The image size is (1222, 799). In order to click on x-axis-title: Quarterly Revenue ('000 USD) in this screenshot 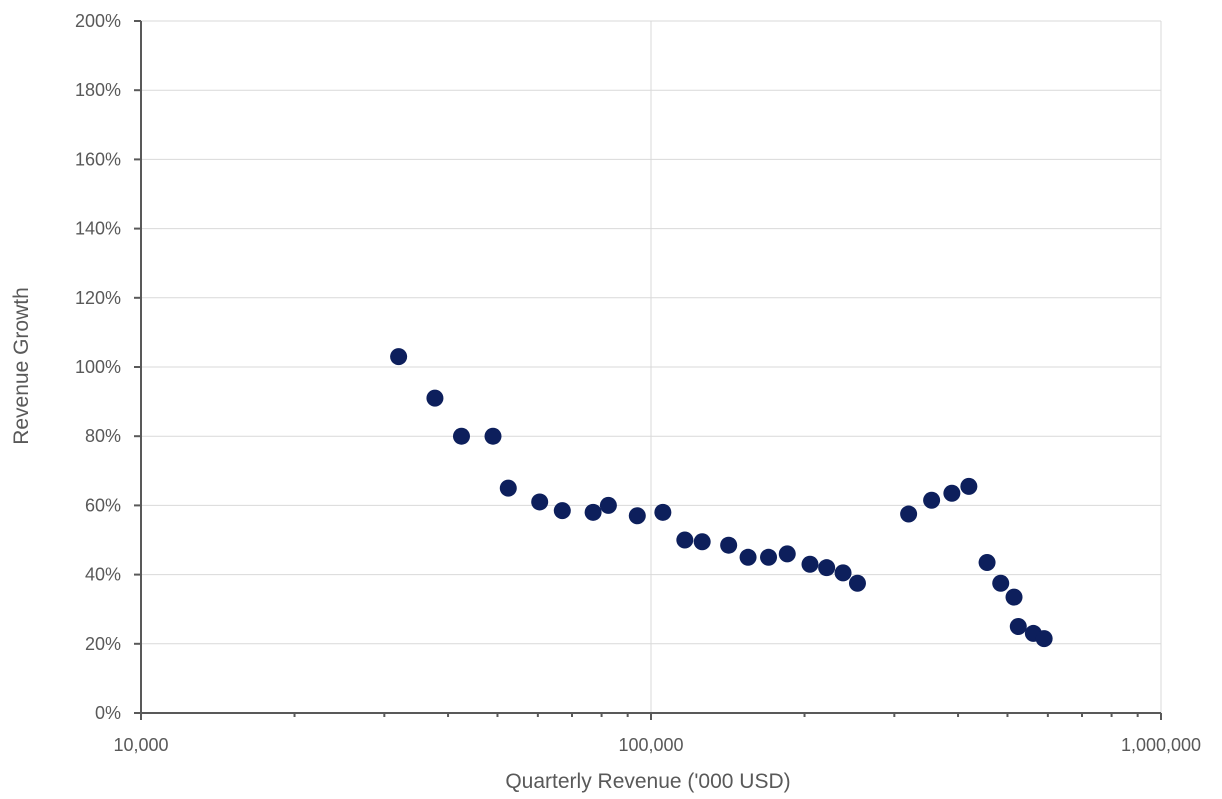, I will do `click(647, 781)`.